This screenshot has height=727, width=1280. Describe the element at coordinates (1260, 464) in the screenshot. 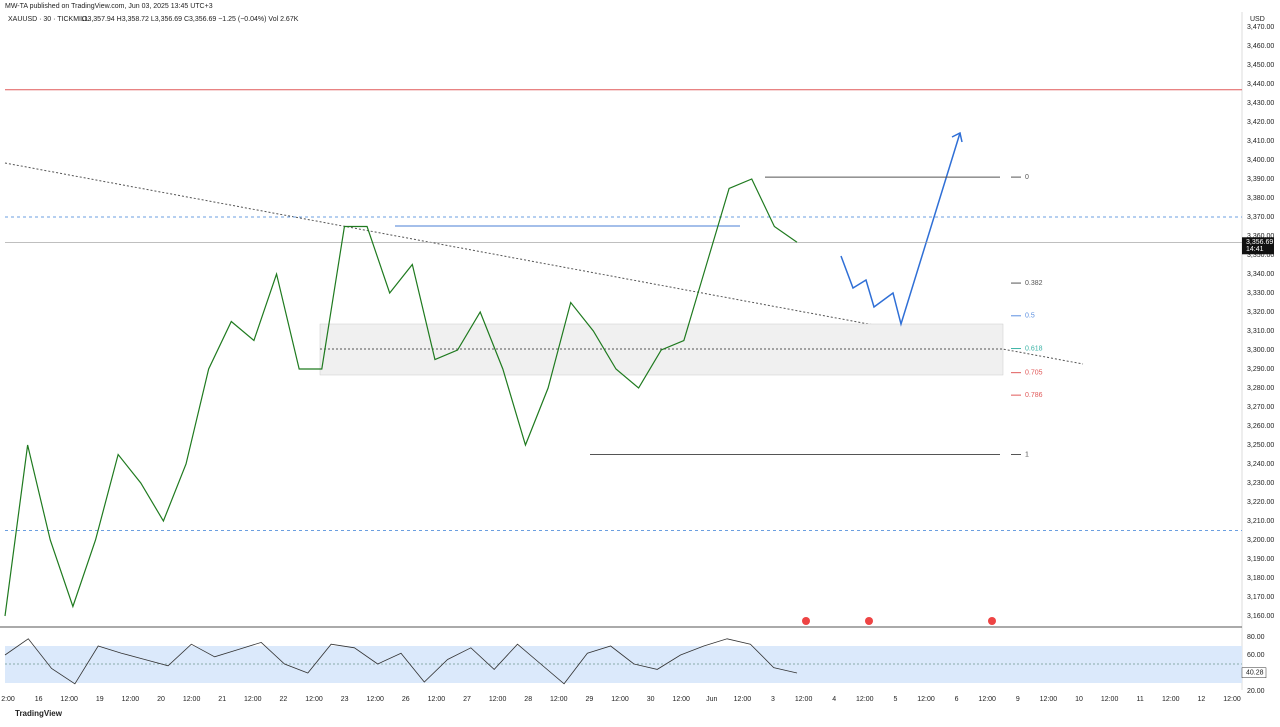

I see `price-tick: 3,240.00` at that location.